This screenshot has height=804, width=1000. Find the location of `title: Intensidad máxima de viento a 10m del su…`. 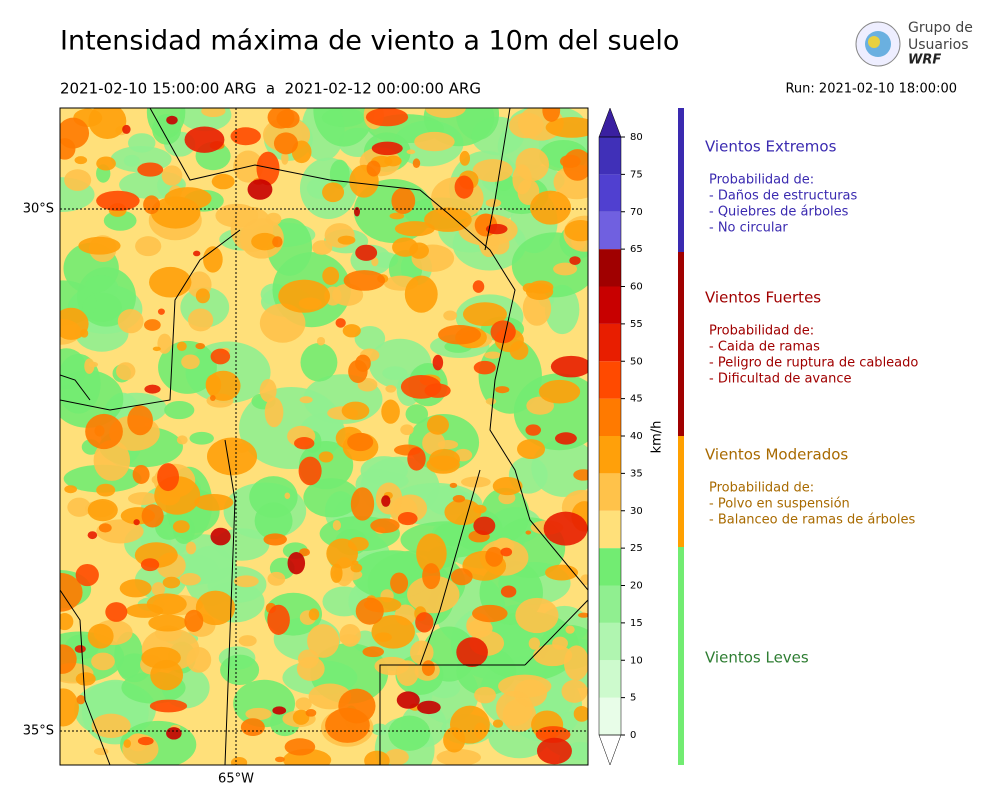

title: Intensidad máxima de viento a 10m del su… is located at coordinates (369, 41).